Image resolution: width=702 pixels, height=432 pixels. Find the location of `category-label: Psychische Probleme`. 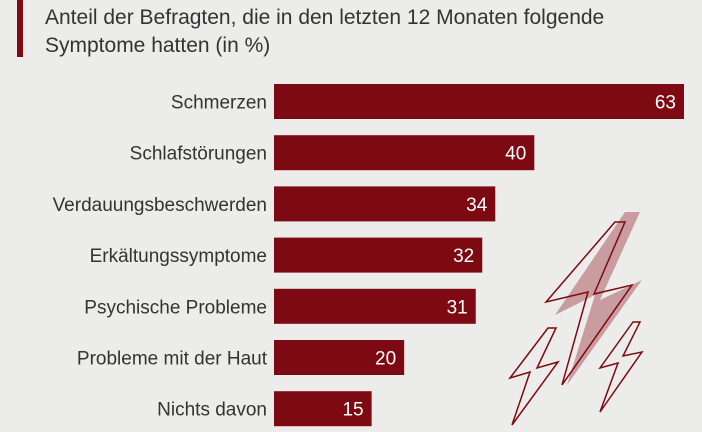

category-label: Psychische Probleme is located at coordinates (175, 307).